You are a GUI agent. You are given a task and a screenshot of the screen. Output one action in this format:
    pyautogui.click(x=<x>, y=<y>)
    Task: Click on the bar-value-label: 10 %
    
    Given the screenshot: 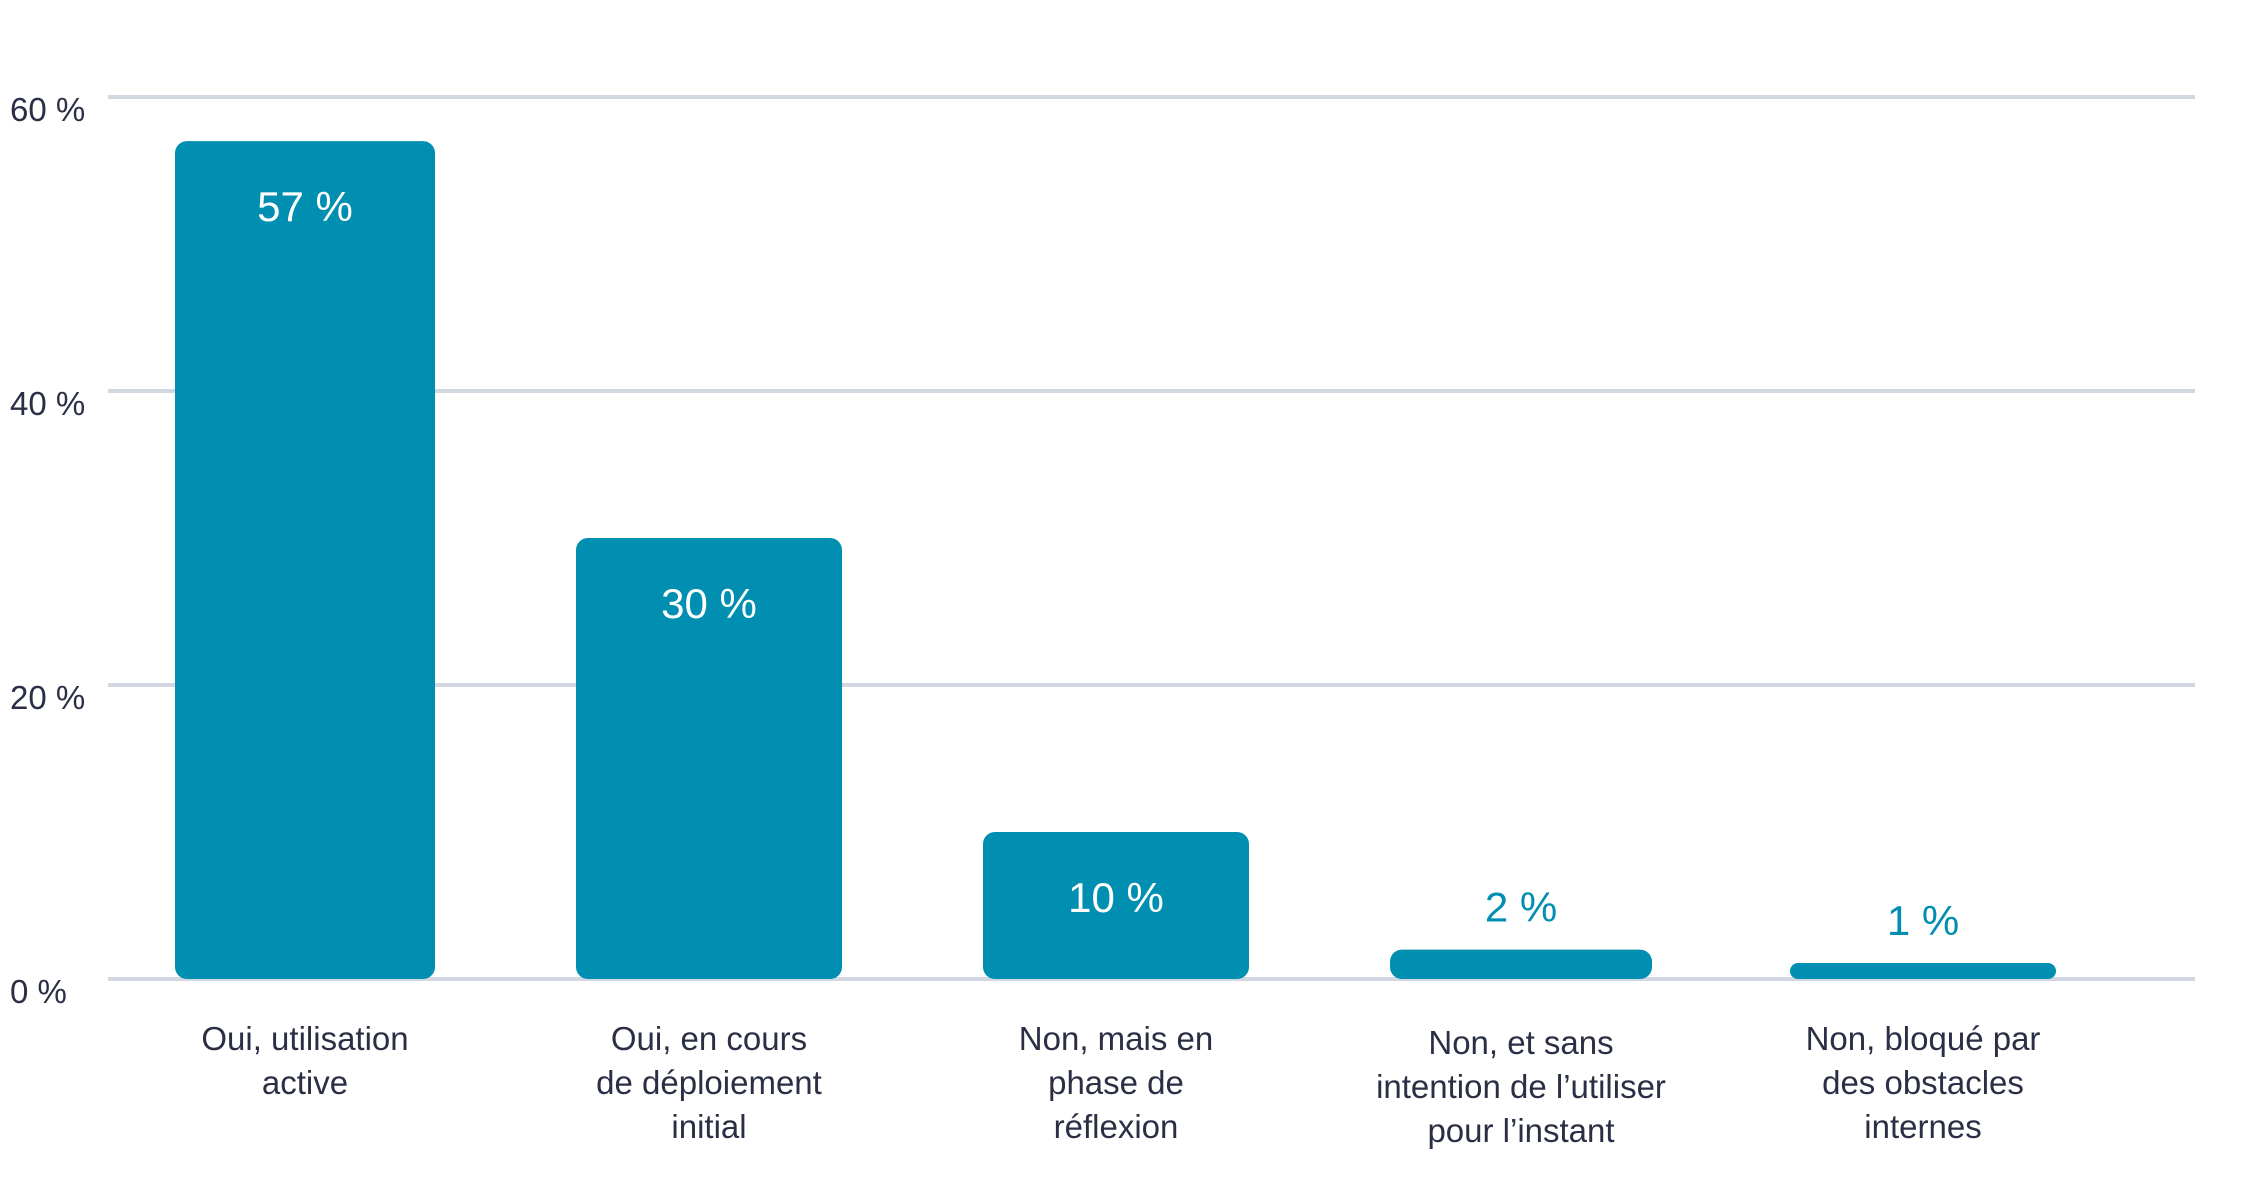 What is the action you would take?
    pyautogui.click(x=1116, y=897)
    